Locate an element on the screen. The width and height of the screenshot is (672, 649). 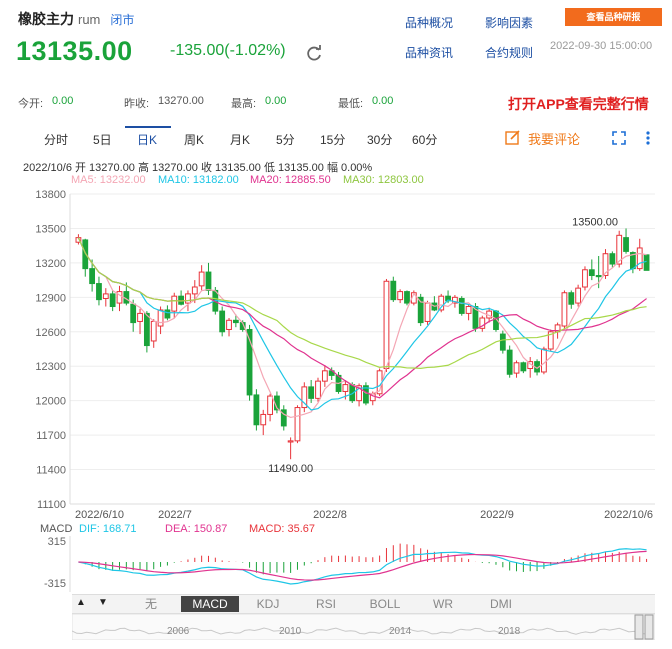
arrow-down-button: ▼ is located at coordinates (103, 602).